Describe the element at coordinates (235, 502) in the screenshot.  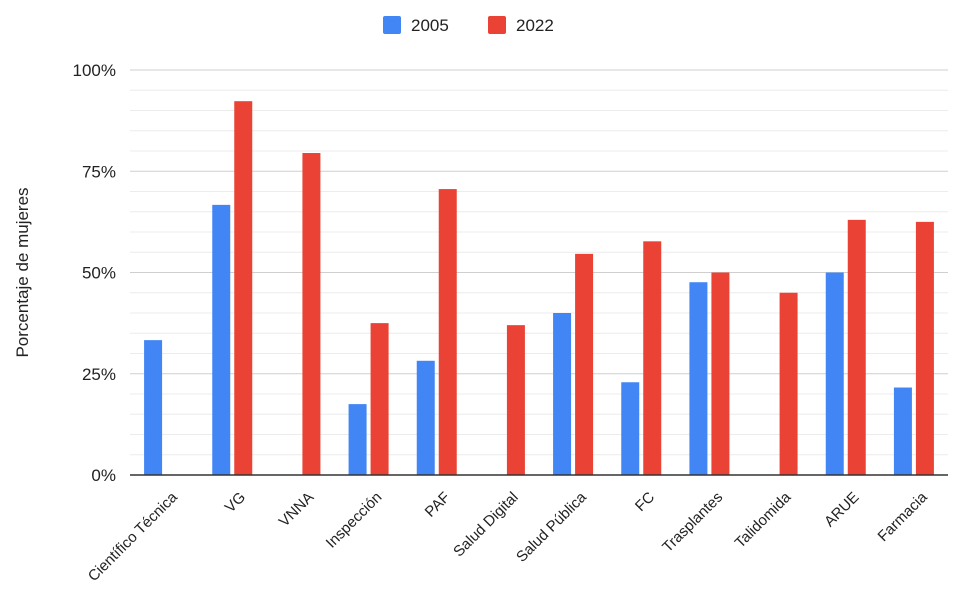
I see `x-category-label: VG` at that location.